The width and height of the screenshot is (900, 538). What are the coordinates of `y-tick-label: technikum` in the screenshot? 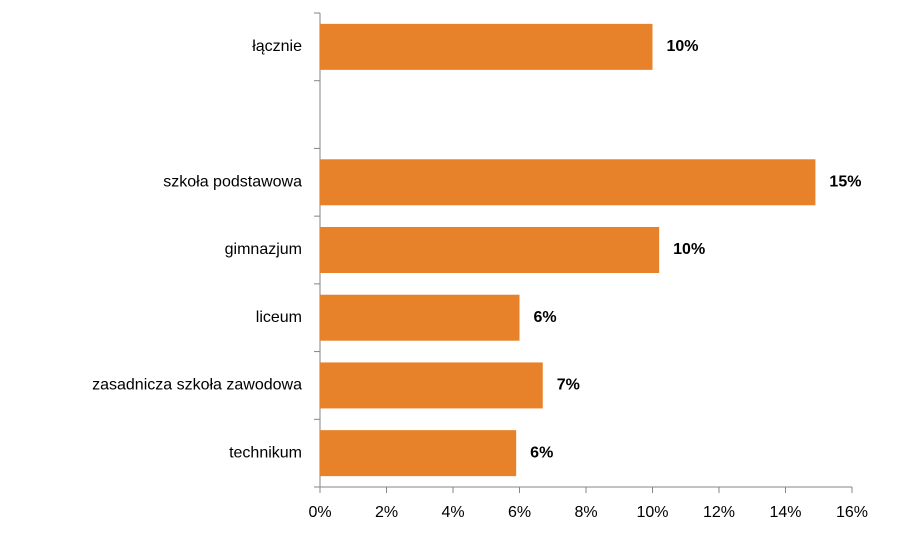 It's located at (265, 452).